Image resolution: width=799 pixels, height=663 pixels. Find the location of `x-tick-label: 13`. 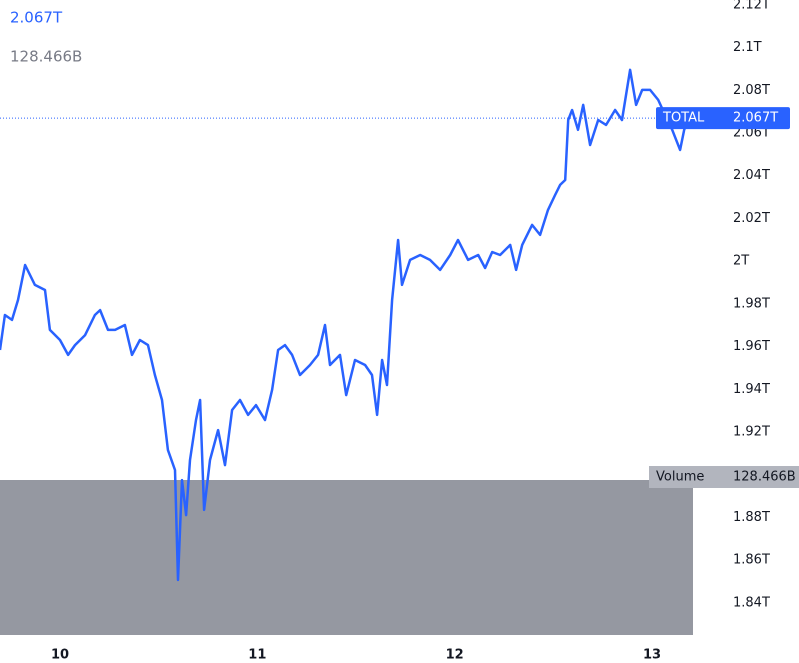

x-tick-label: 13 is located at coordinates (652, 655).